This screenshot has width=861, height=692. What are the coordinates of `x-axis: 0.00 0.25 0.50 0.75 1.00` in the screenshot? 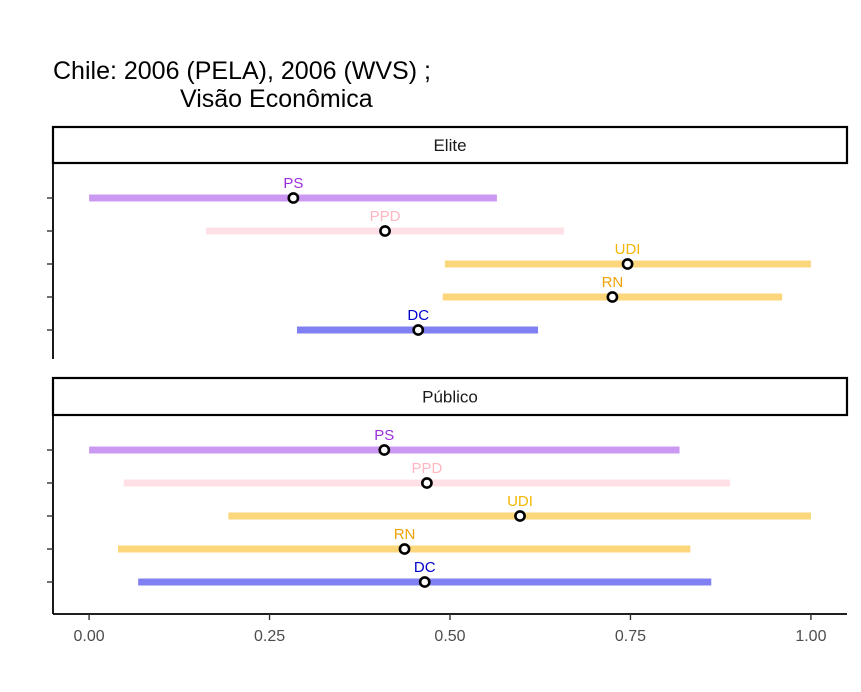 It's located at (450, 629).